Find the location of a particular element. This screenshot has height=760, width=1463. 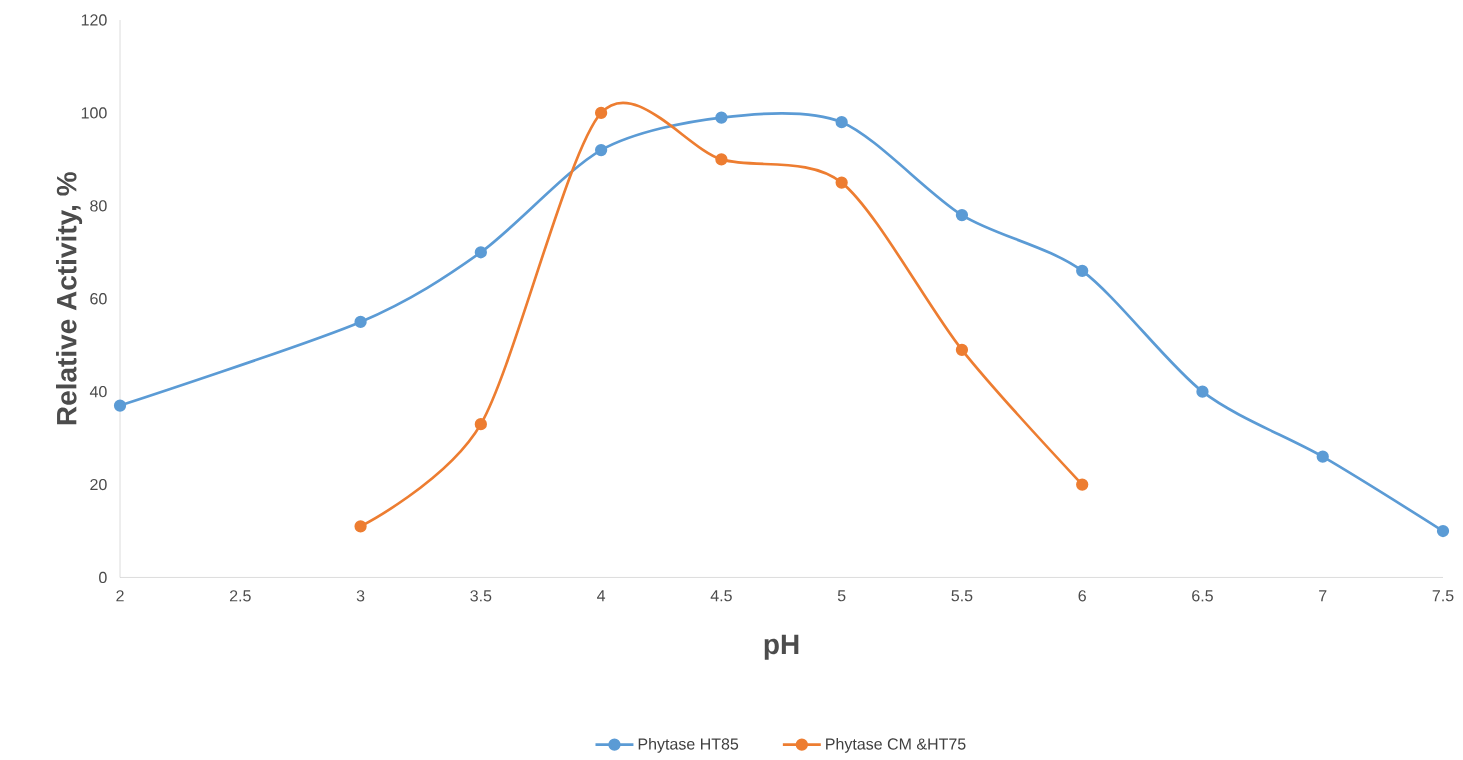

x-tick-label: 6 is located at coordinates (1082, 596).